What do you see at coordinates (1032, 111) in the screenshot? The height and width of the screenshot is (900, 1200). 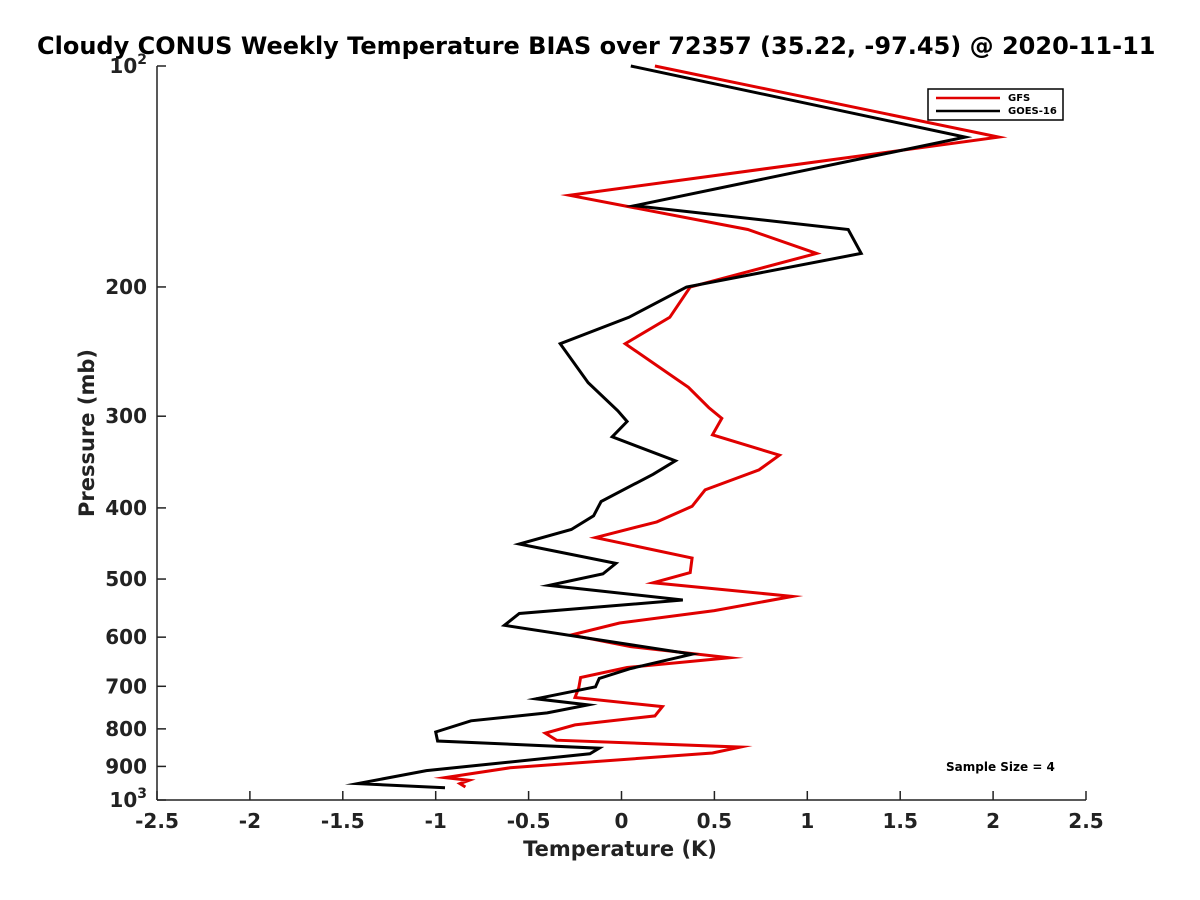 I see `legend-label-goes16: GOES-16` at bounding box center [1032, 111].